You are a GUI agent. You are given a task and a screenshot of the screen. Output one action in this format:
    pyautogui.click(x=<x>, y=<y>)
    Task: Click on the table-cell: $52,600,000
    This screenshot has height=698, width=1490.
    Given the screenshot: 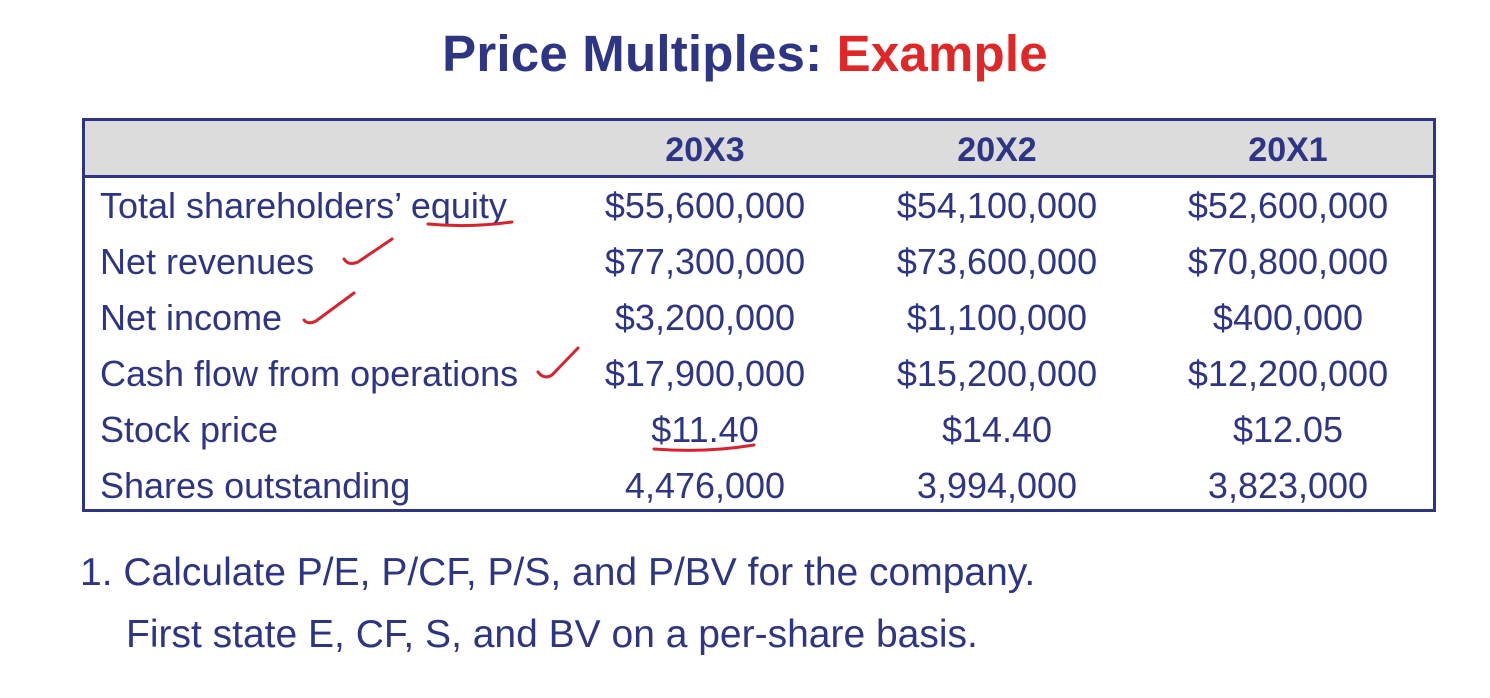 What is the action you would take?
    pyautogui.click(x=1288, y=205)
    